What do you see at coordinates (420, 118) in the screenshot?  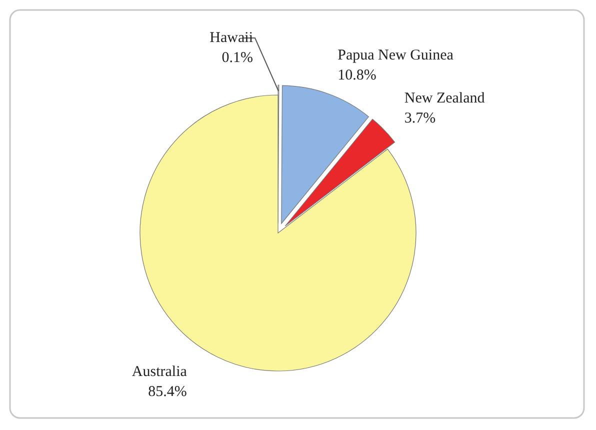 I see `data-label: 3.7%` at bounding box center [420, 118].